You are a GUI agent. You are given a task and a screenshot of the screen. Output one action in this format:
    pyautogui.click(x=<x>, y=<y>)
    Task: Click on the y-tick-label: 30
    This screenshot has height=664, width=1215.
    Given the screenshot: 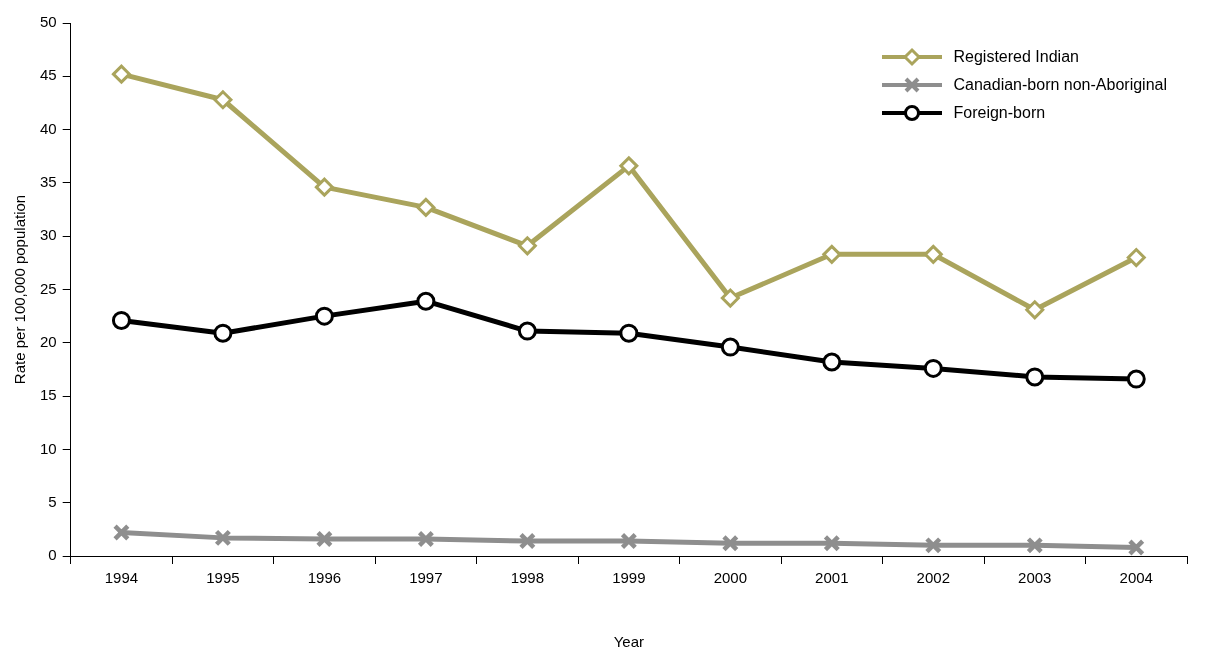 What is the action you would take?
    pyautogui.click(x=48, y=235)
    